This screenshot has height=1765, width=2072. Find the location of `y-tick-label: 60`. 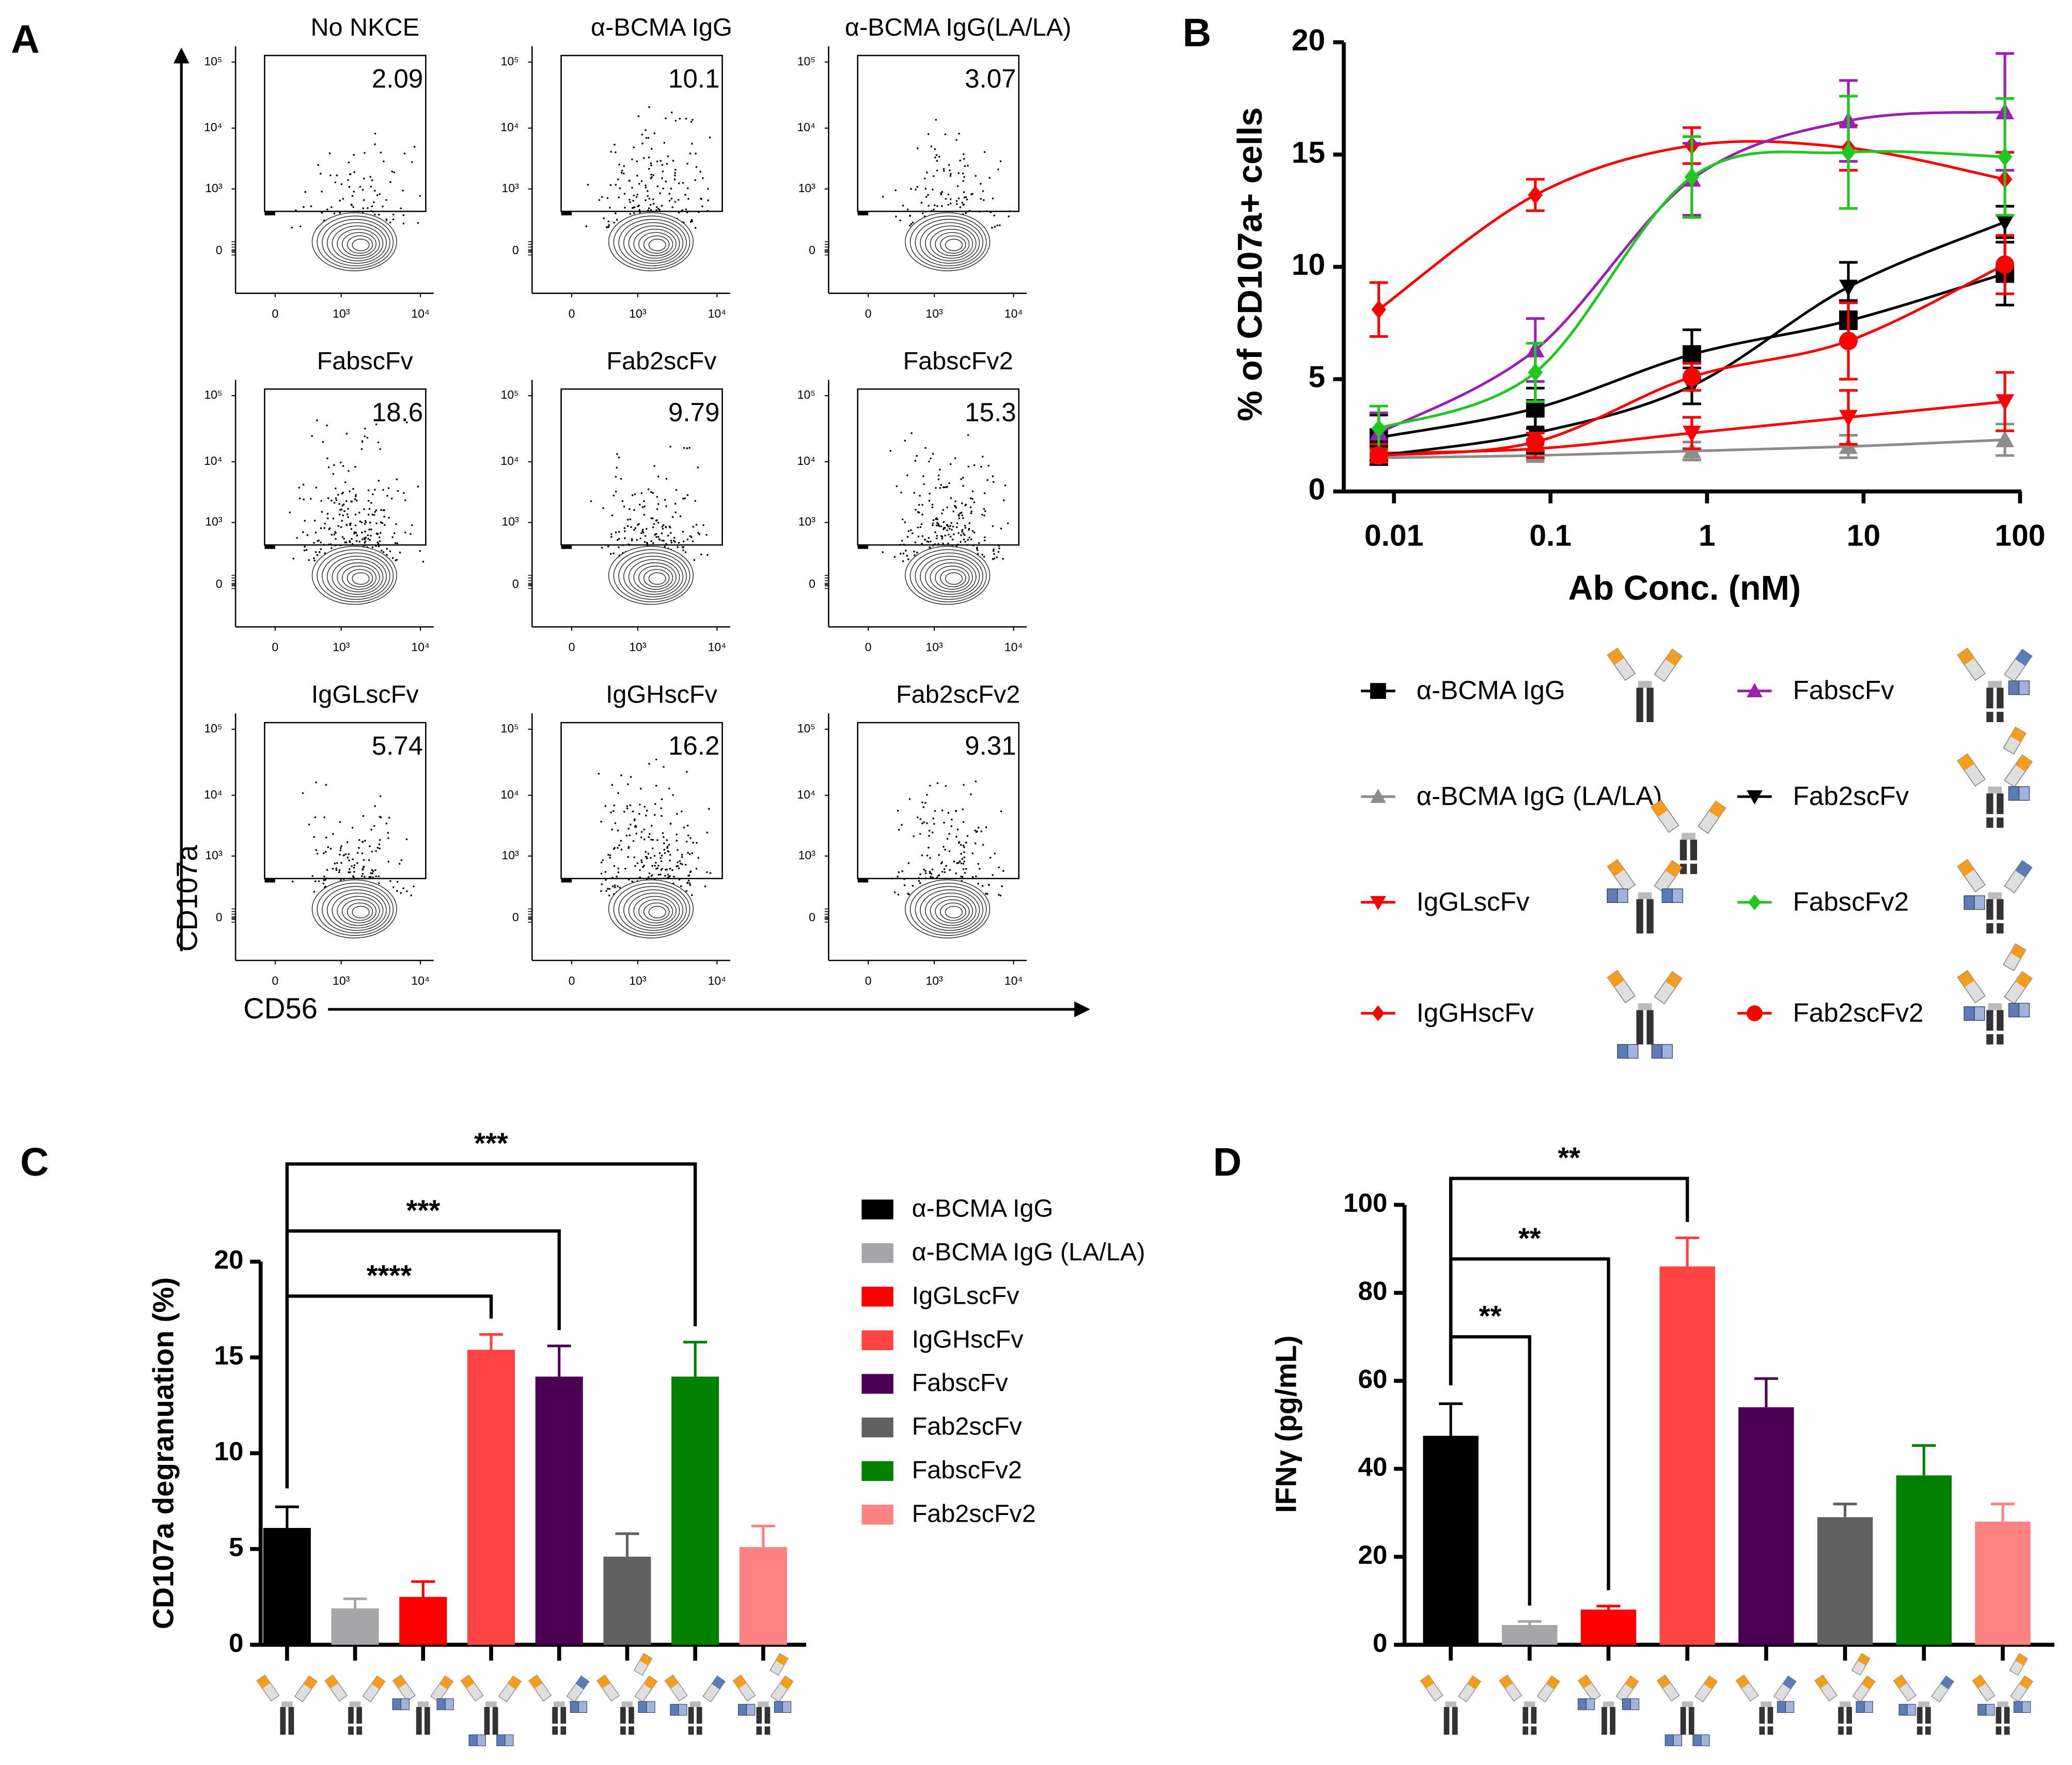

y-tick-label: 60 is located at coordinates (1372, 1379).